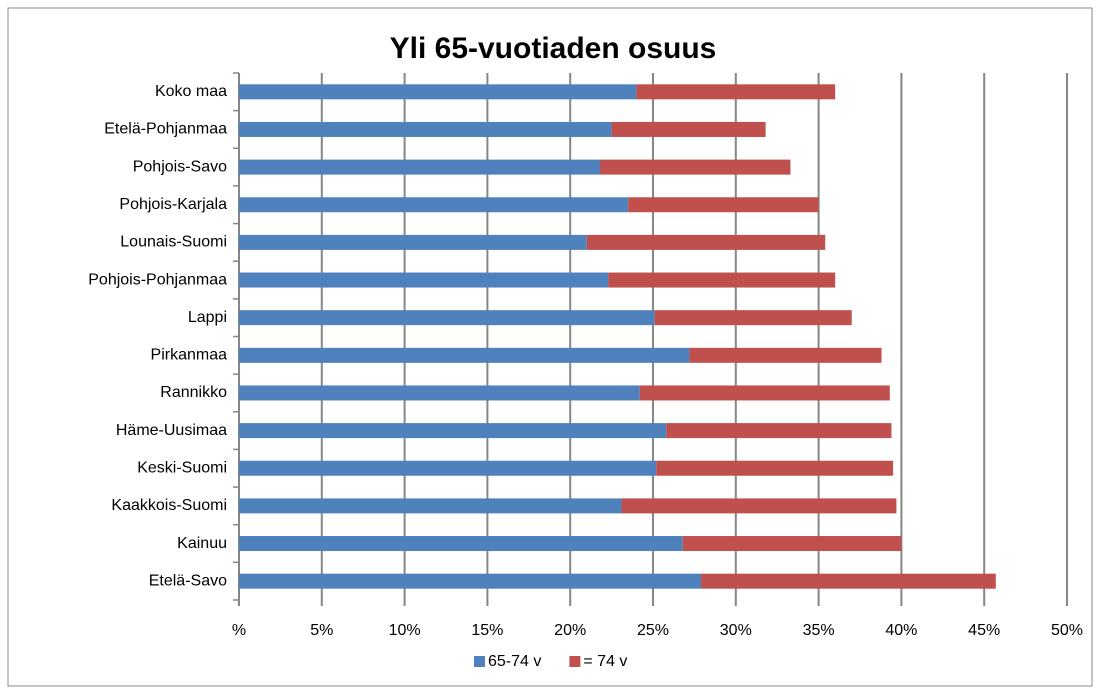 Image resolution: width=1102 pixels, height=694 pixels. What do you see at coordinates (193, 392) in the screenshot?
I see `y-tick-label: Rannikko` at bounding box center [193, 392].